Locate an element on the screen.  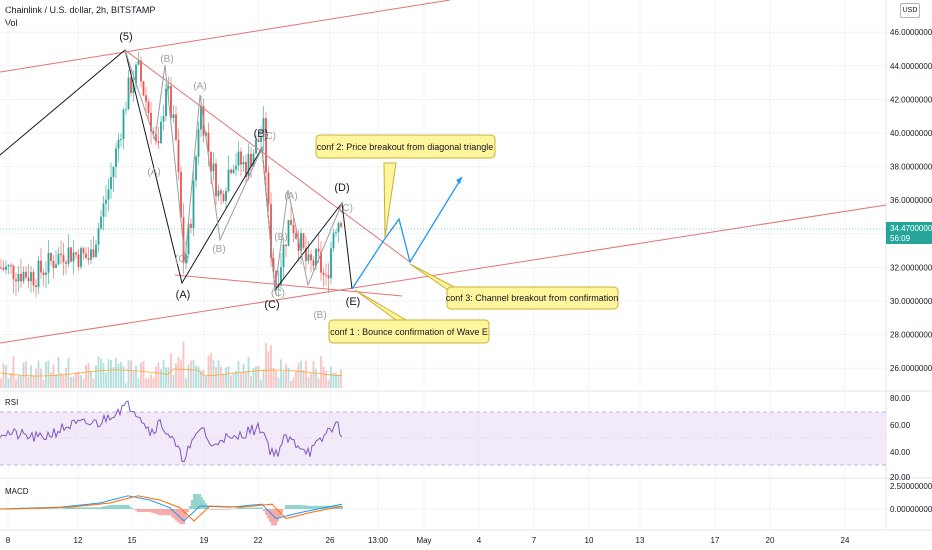
subwave-label: (B) is located at coordinates (280, 237).